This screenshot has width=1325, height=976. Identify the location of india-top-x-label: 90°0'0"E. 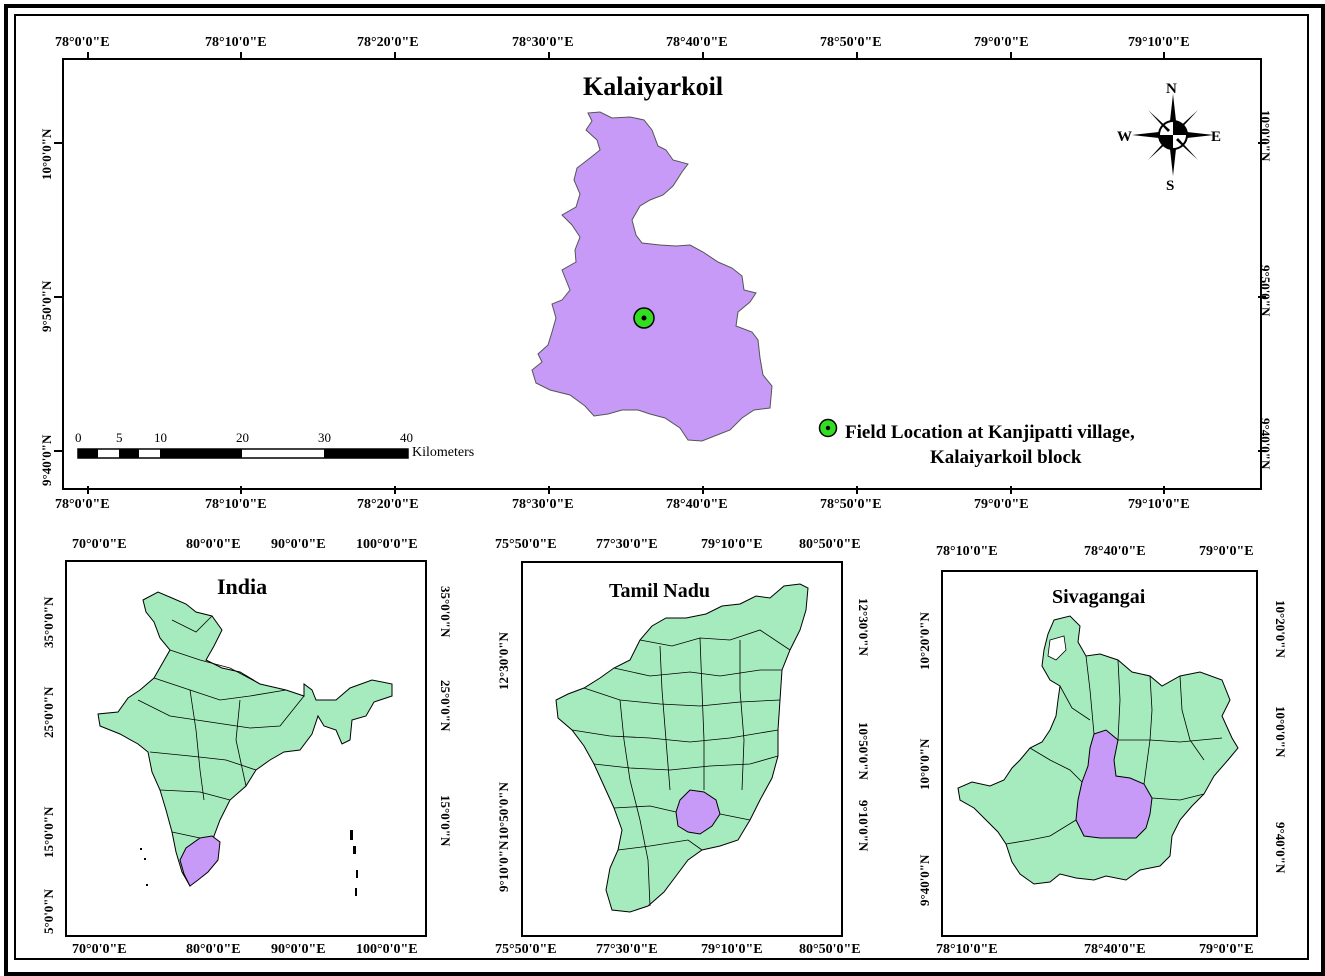
(298, 544).